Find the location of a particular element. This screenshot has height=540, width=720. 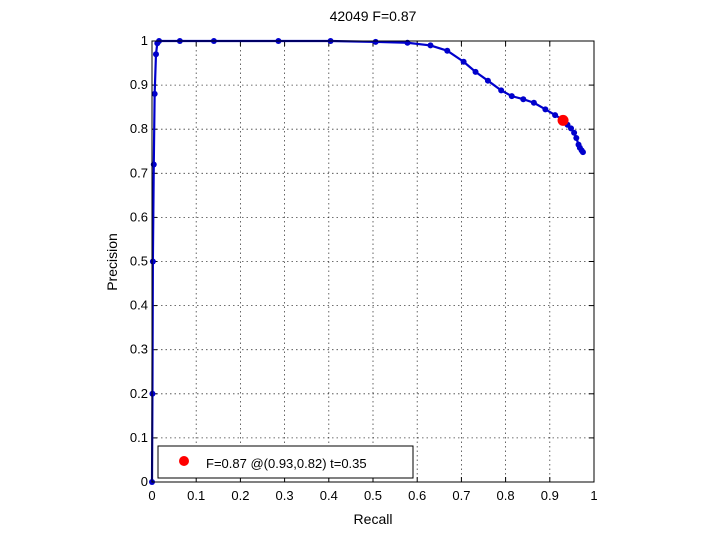

y-tick-label: 0 is located at coordinates (144, 481).